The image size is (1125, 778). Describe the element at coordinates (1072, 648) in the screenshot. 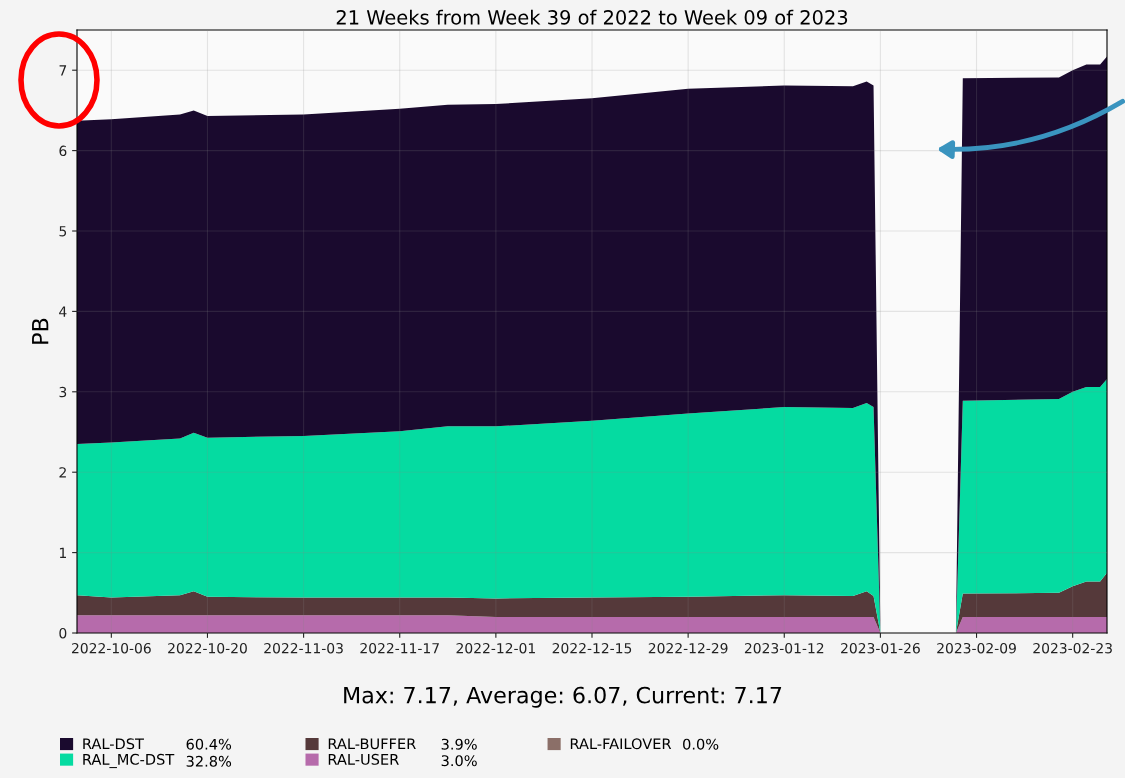

I see `x-tick-label: 2023-02-23` at that location.